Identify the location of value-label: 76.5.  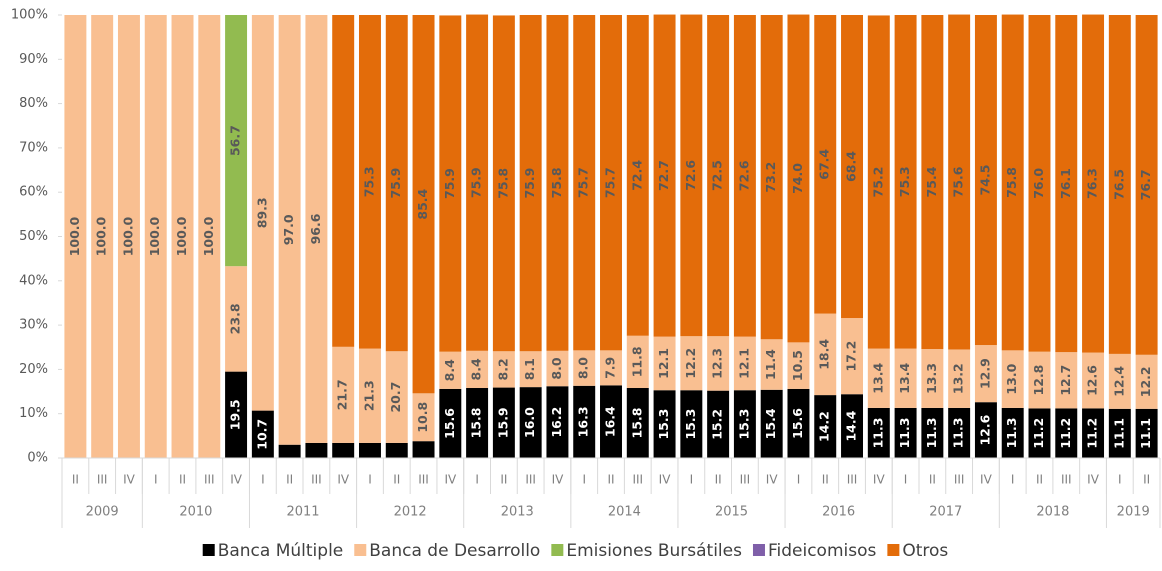
(1118, 184).